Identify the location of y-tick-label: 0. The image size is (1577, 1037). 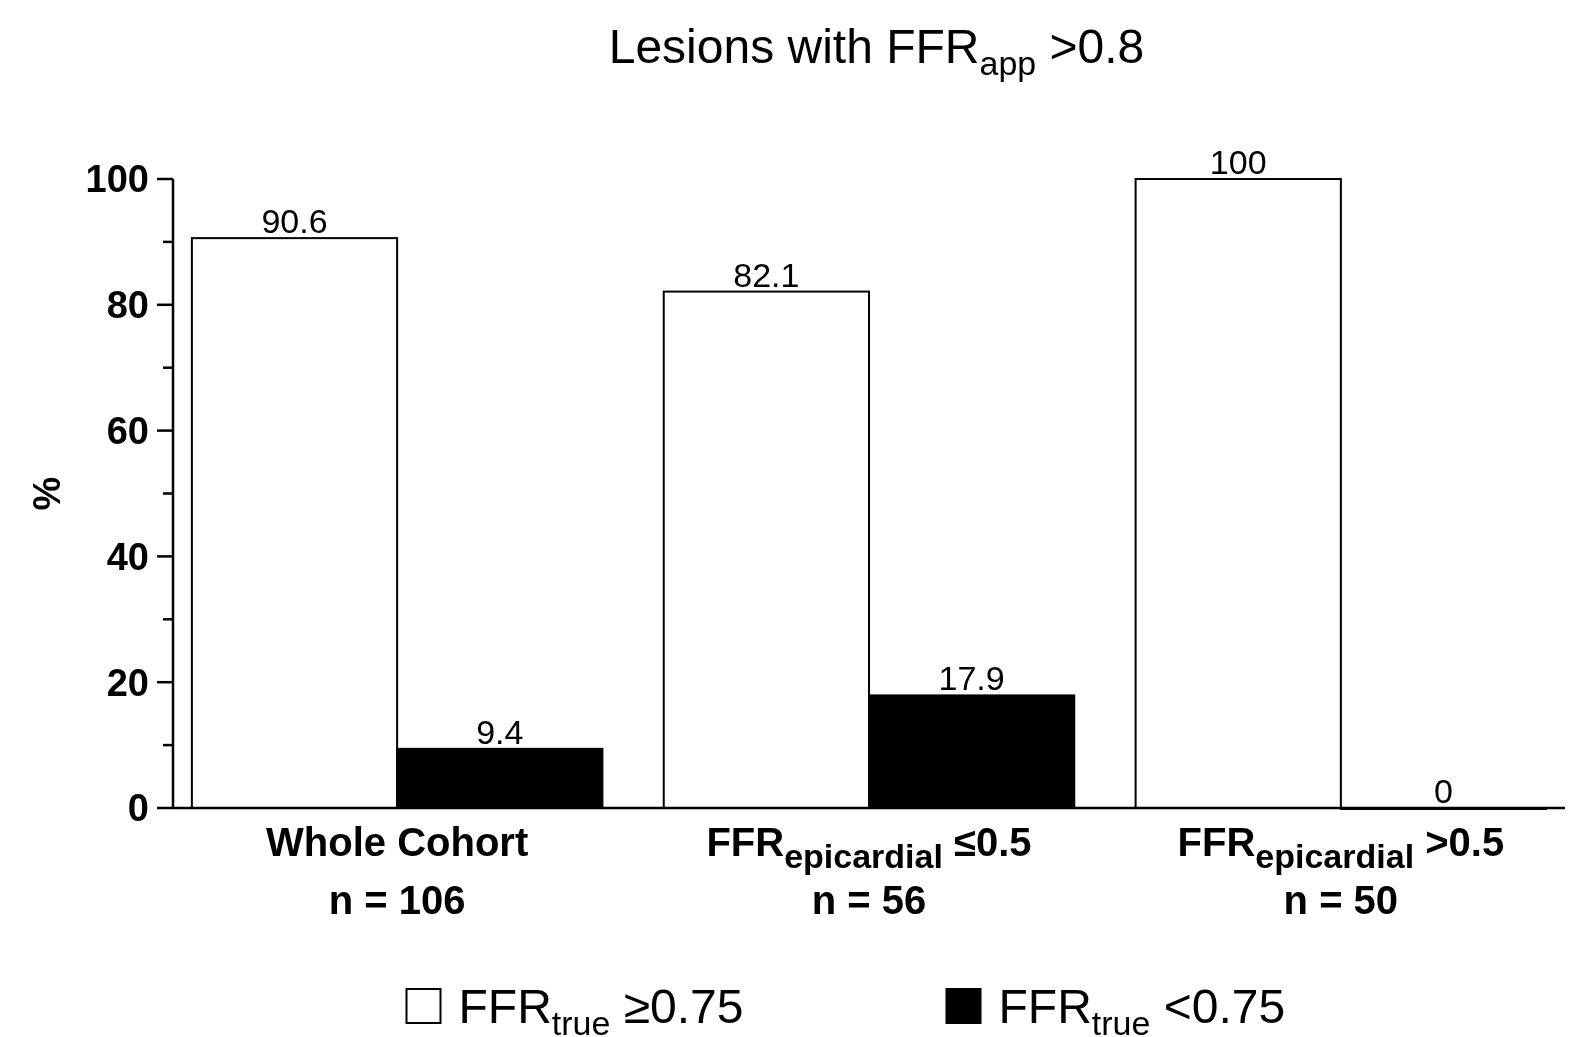
(138, 808).